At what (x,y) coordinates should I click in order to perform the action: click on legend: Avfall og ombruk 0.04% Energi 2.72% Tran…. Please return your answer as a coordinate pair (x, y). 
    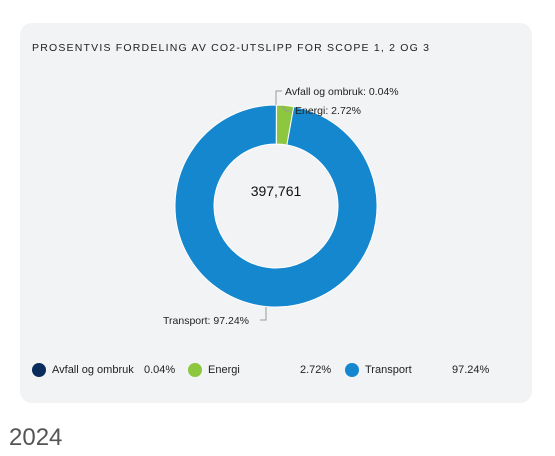
    Looking at the image, I should click on (277, 371).